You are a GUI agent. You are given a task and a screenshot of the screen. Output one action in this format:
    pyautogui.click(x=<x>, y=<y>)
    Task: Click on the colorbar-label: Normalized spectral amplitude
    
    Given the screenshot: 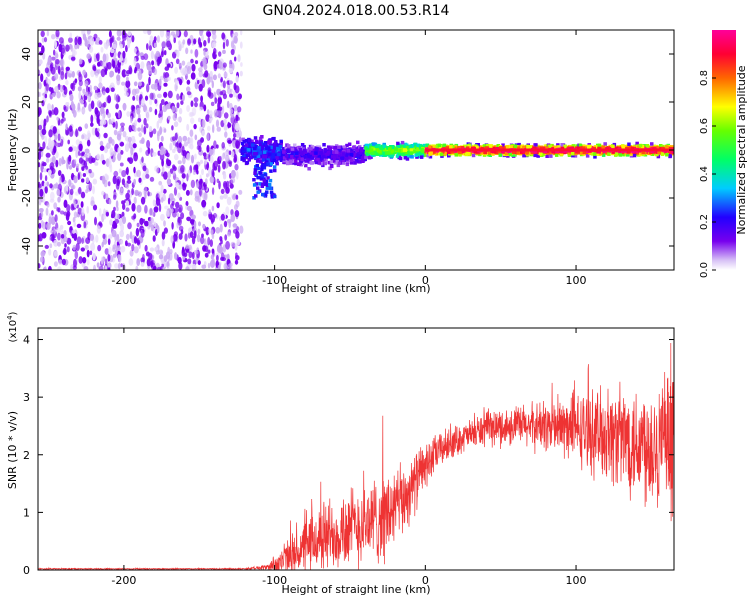 What is the action you would take?
    pyautogui.click(x=741, y=149)
    